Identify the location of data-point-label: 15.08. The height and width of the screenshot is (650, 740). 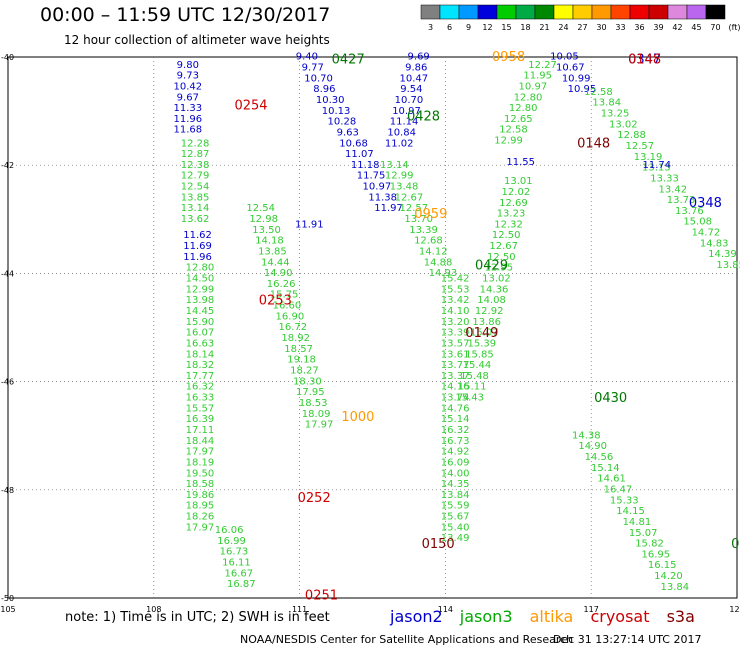
(697, 222).